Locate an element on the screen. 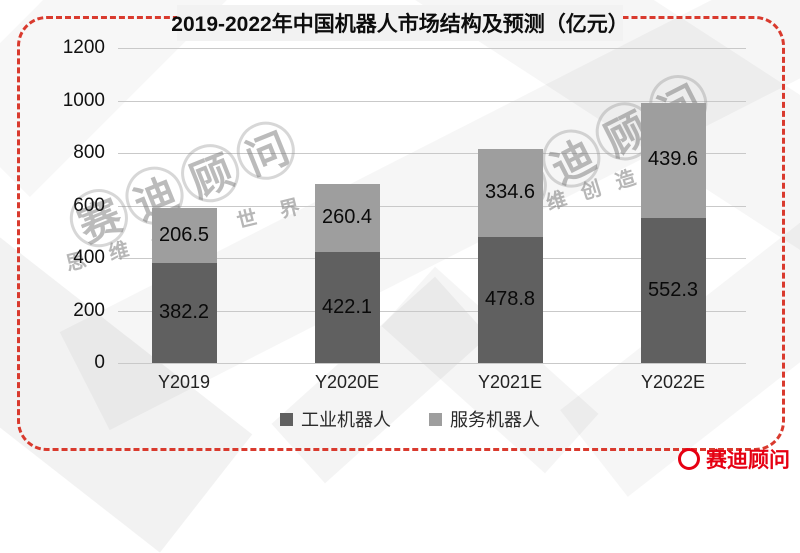 The height and width of the screenshot is (553, 800). bar-value-label: 478.8 is located at coordinates (510, 299).